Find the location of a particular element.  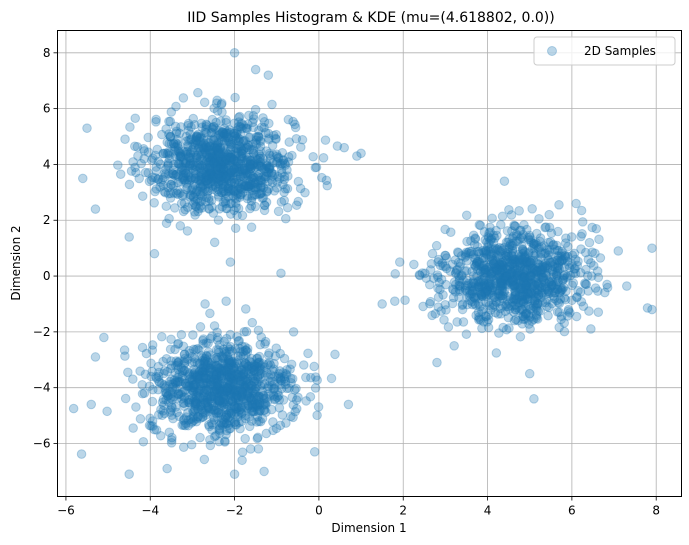

legend: 2D Samples is located at coordinates (604, 51).